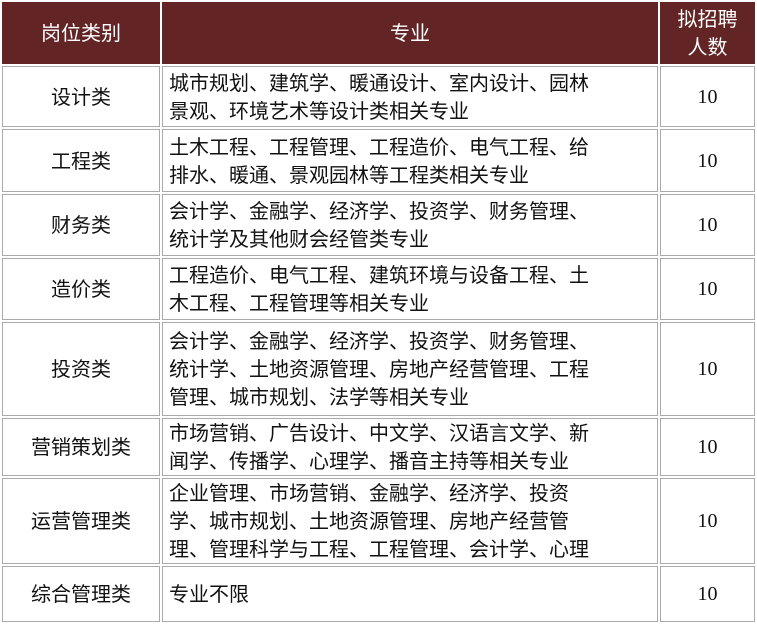 This screenshot has height=641, width=757. What do you see at coordinates (319, 110) in the screenshot?
I see `major-line: 景观、环境艺术等设计类相关专业` at bounding box center [319, 110].